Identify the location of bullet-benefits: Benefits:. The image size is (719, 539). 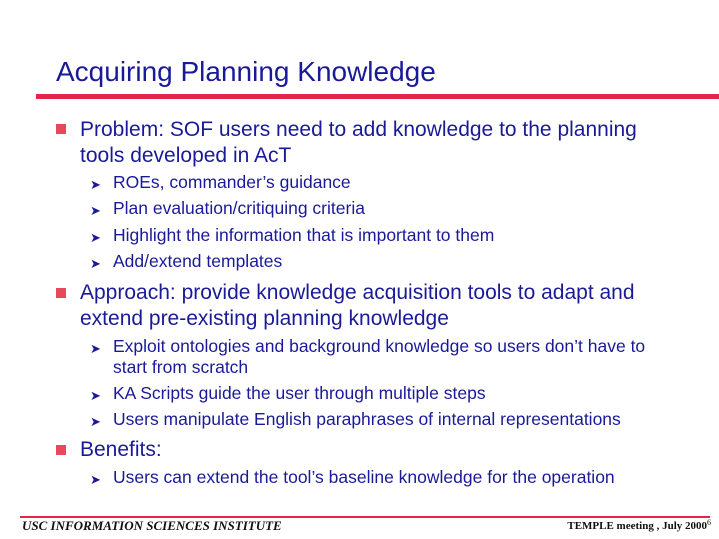
(380, 450).